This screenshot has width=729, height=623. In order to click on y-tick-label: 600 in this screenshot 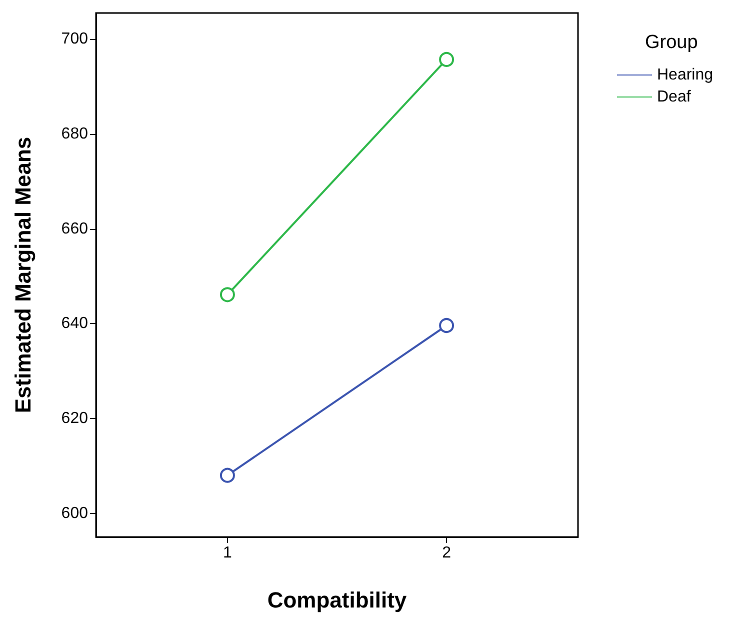, I will do `click(74, 513)`.